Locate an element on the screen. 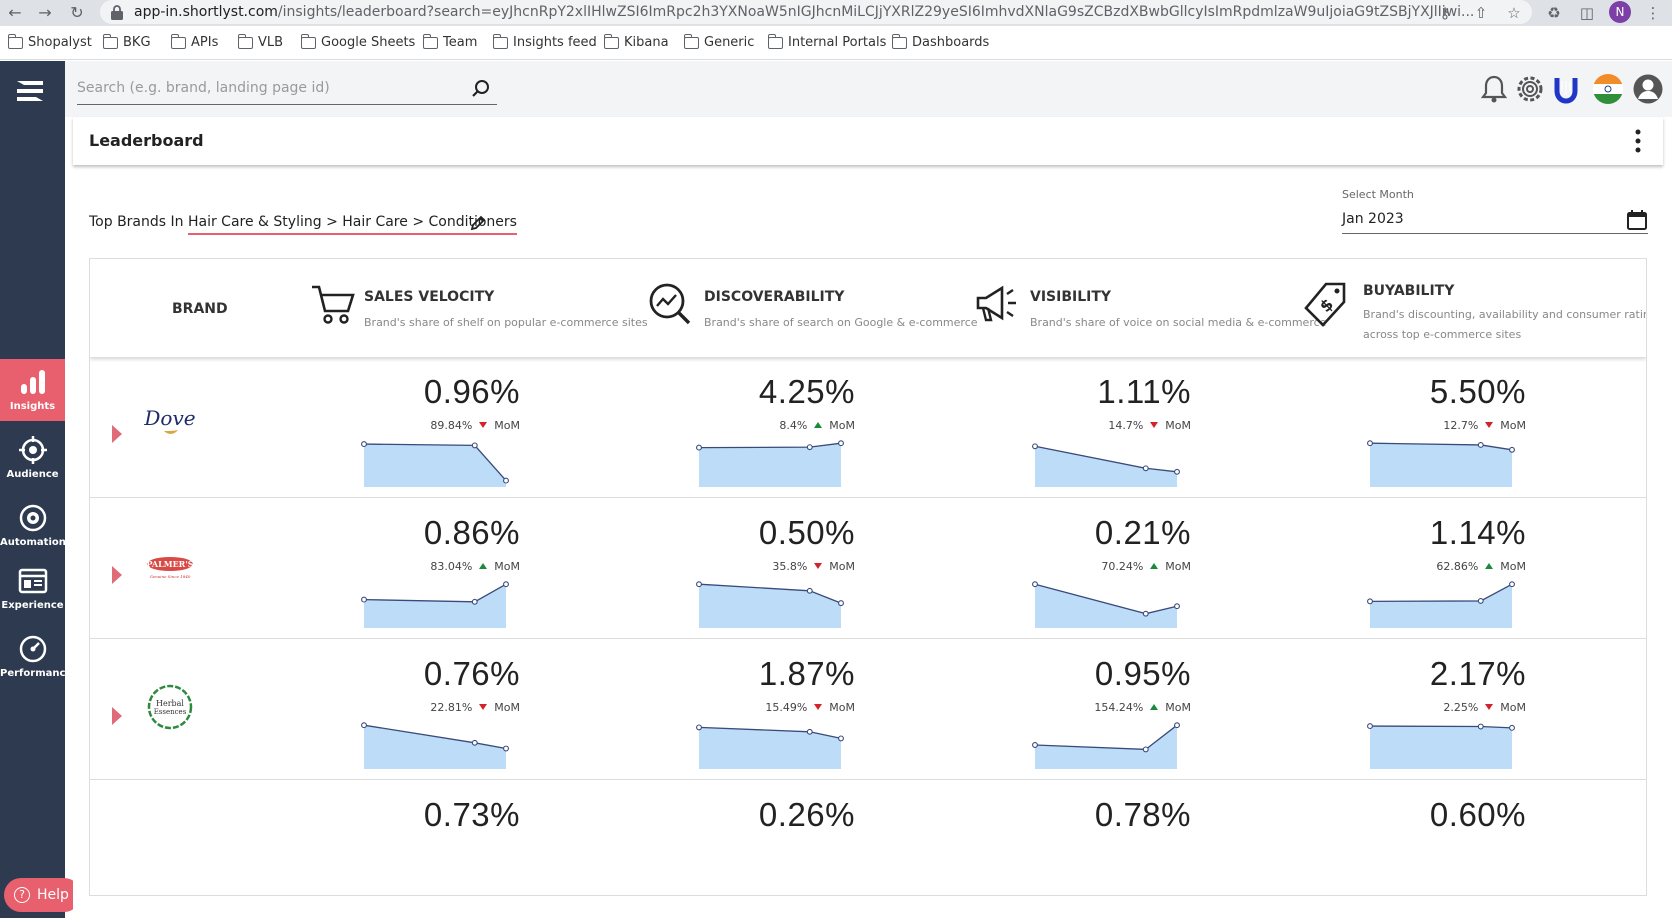 This screenshot has height=918, width=1672. sidebar-item-insights: Insights is located at coordinates (32, 390).